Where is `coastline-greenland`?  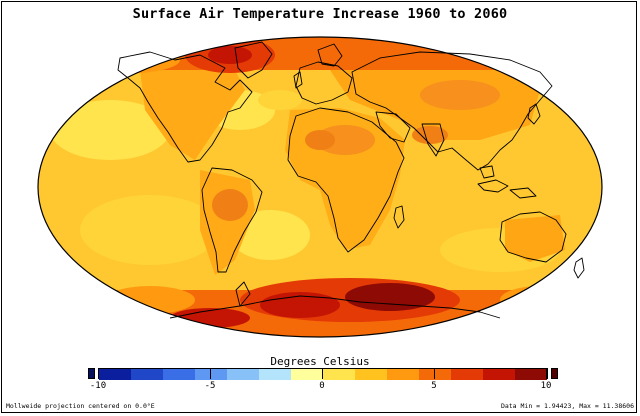 coastline-greenland is located at coordinates (253, 60).